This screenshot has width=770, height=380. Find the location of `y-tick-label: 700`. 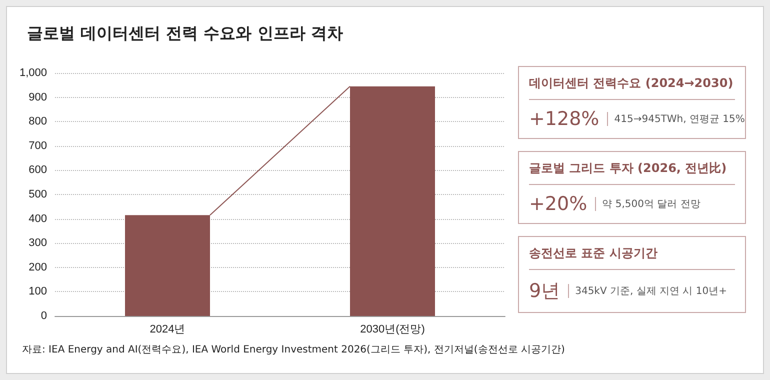

y-tick-label: 700 is located at coordinates (37, 146).